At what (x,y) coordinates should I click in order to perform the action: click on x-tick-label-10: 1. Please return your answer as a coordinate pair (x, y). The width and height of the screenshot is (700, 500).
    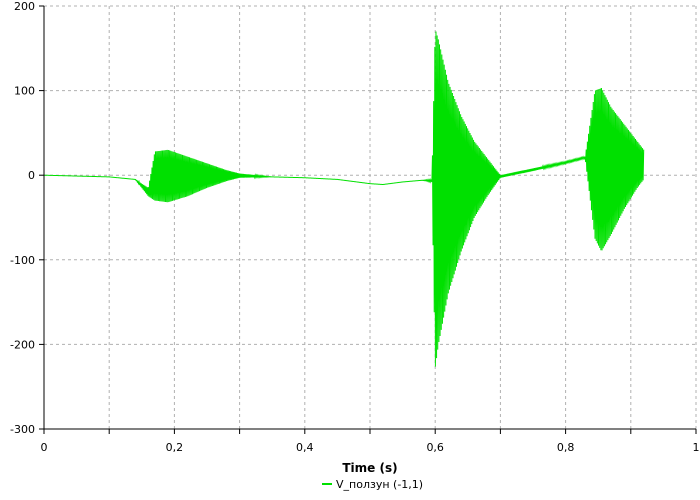
    Looking at the image, I should click on (696, 447).